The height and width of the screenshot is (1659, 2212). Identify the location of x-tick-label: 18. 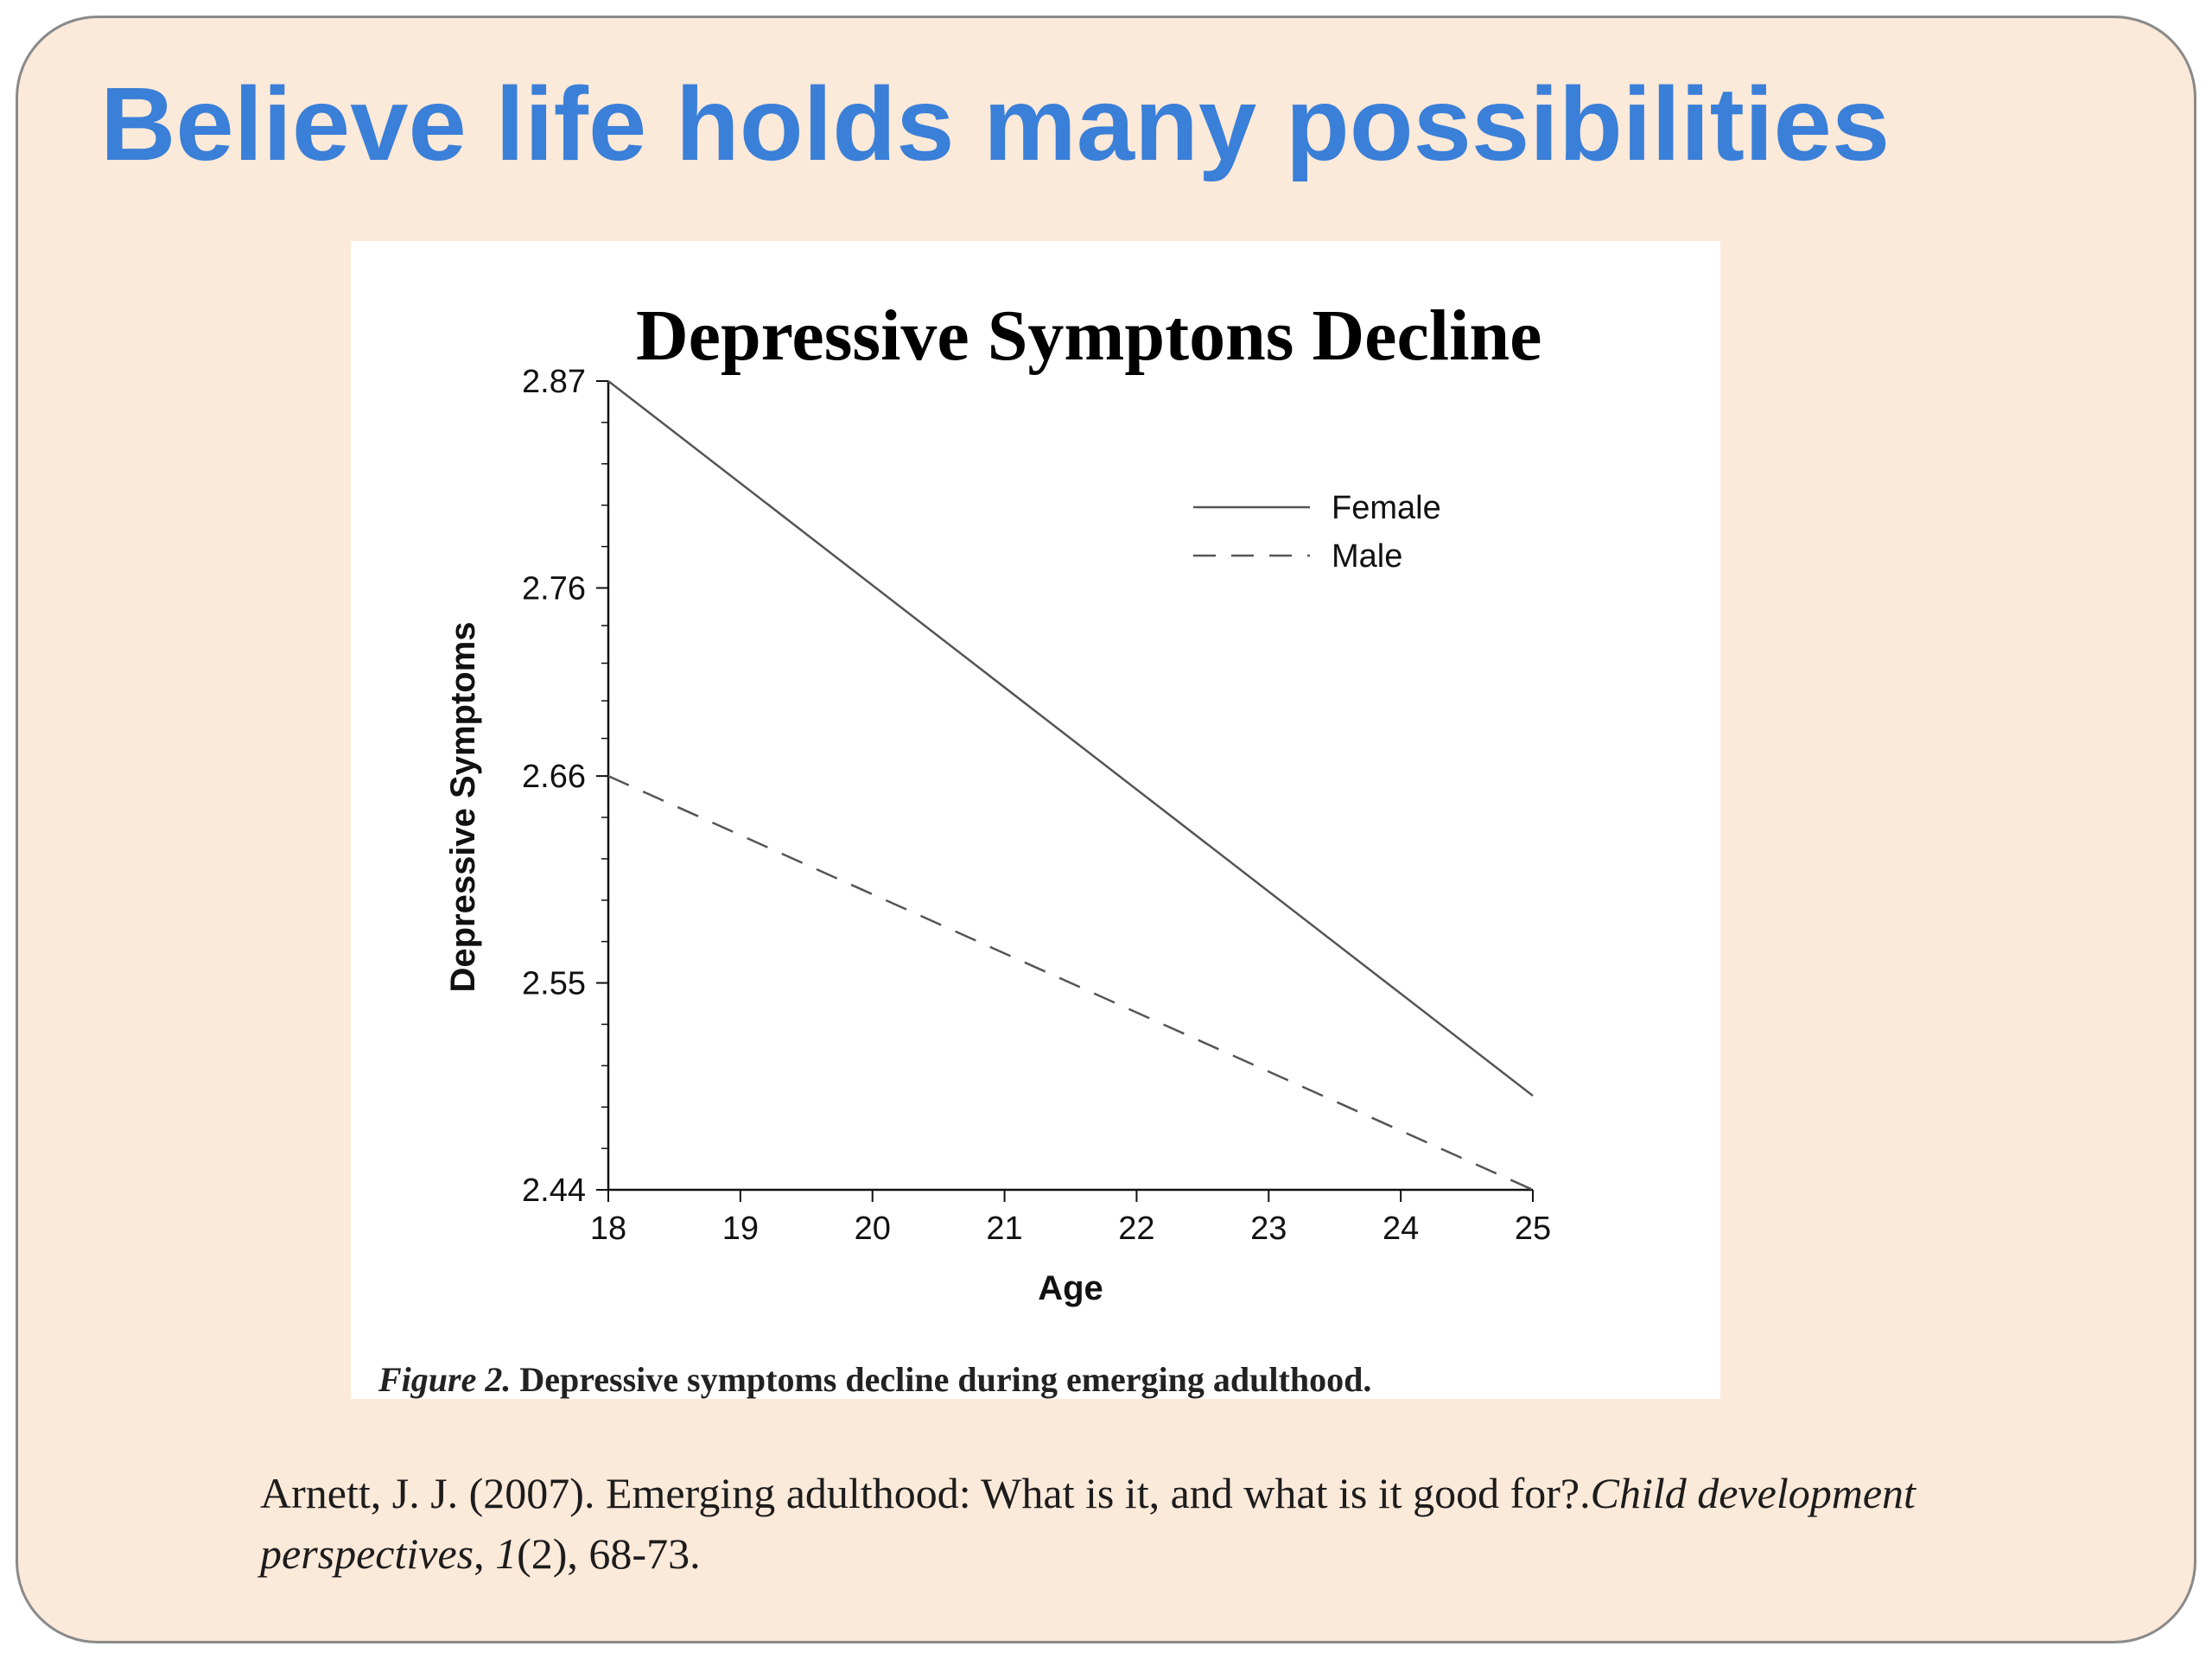
(608, 1229).